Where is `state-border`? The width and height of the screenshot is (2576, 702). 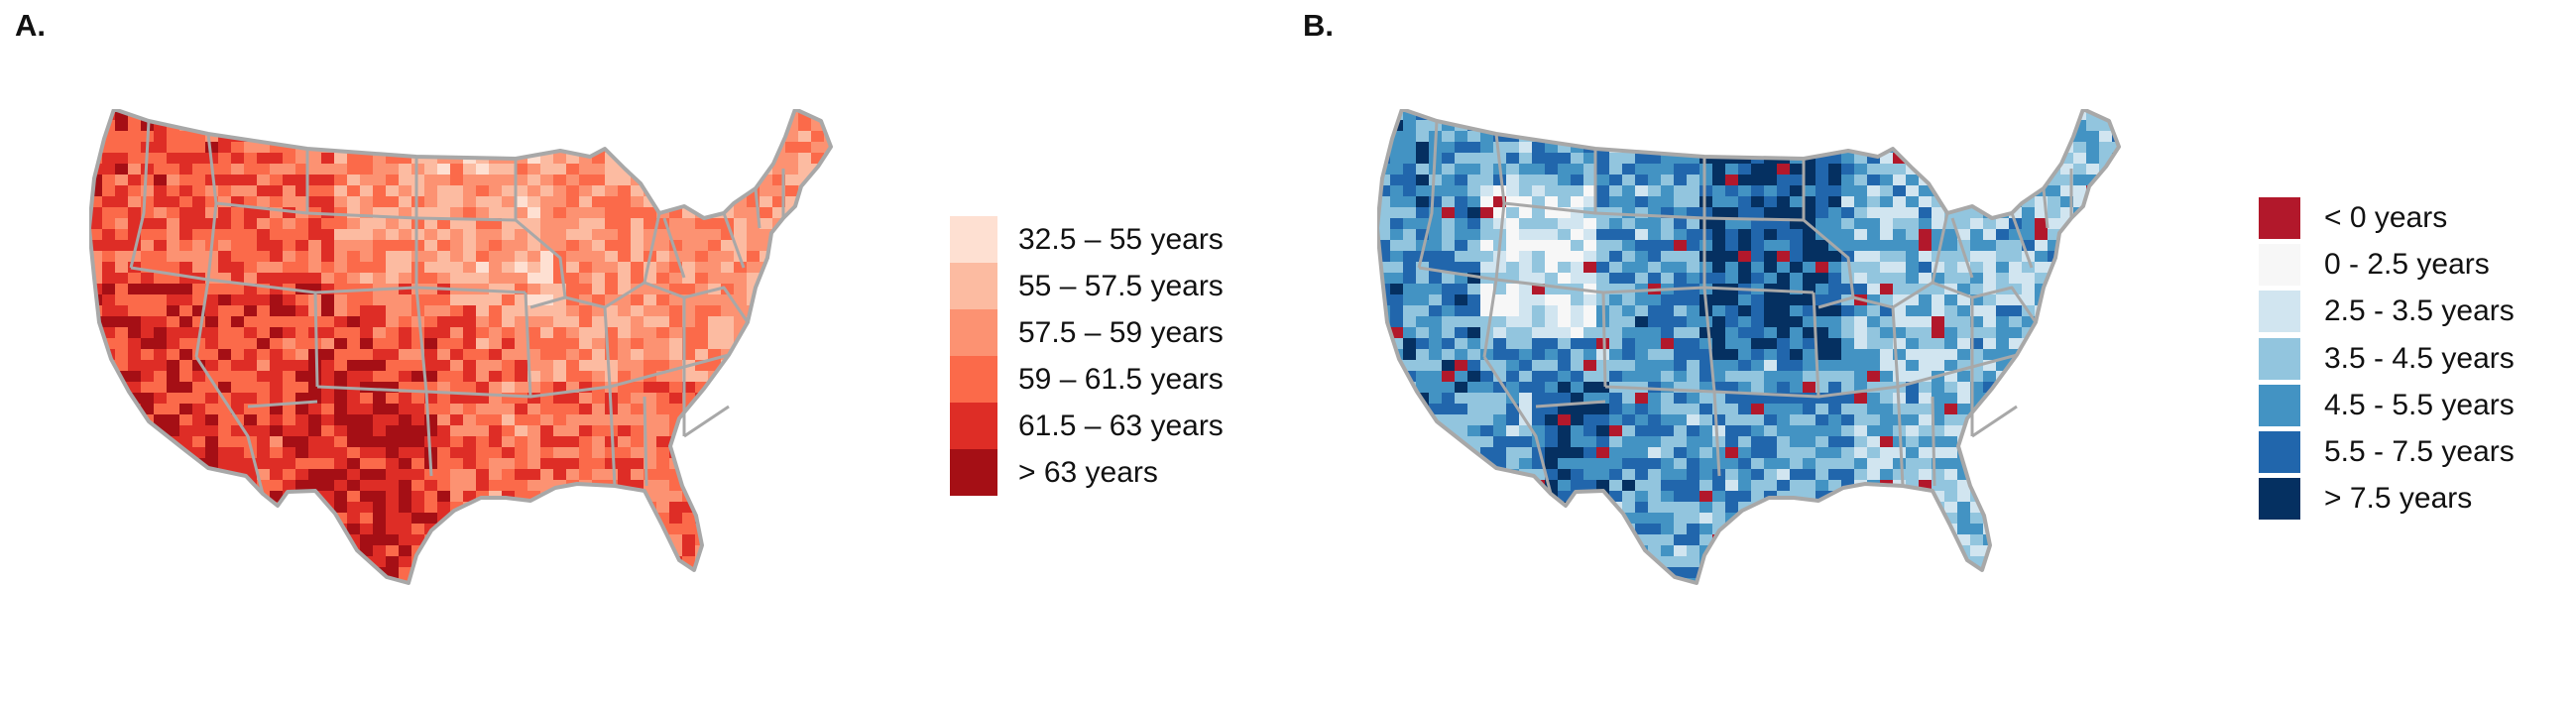
state-border is located at coordinates (757, 208).